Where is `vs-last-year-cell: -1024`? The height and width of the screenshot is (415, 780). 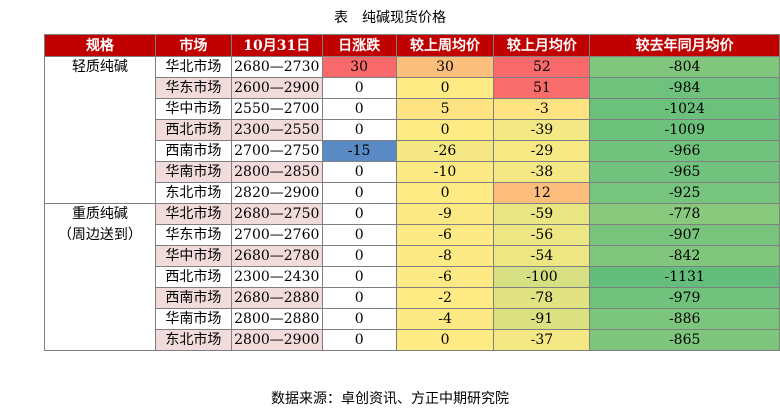 vs-last-year-cell: -1024 is located at coordinates (684, 109).